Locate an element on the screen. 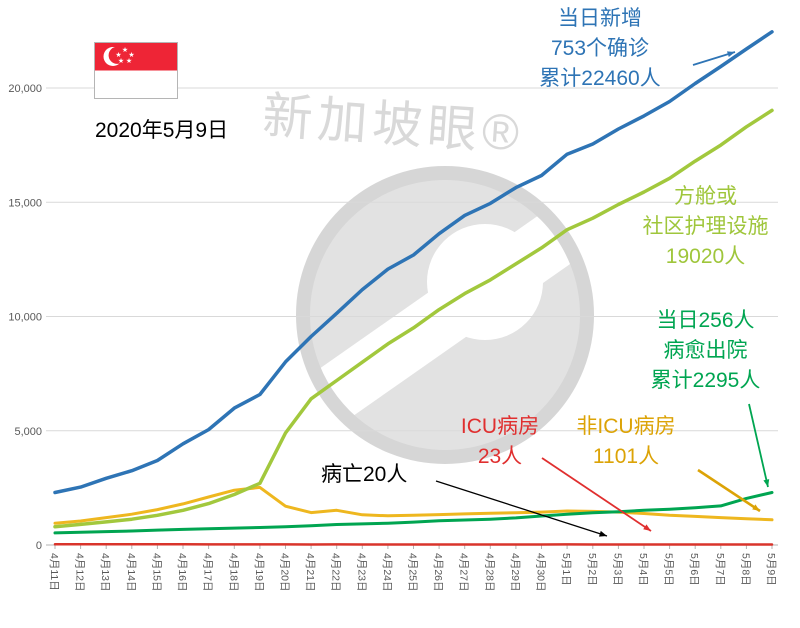 This screenshot has height=628, width=800. svg-text: 4月12日 is located at coordinates (80, 572).